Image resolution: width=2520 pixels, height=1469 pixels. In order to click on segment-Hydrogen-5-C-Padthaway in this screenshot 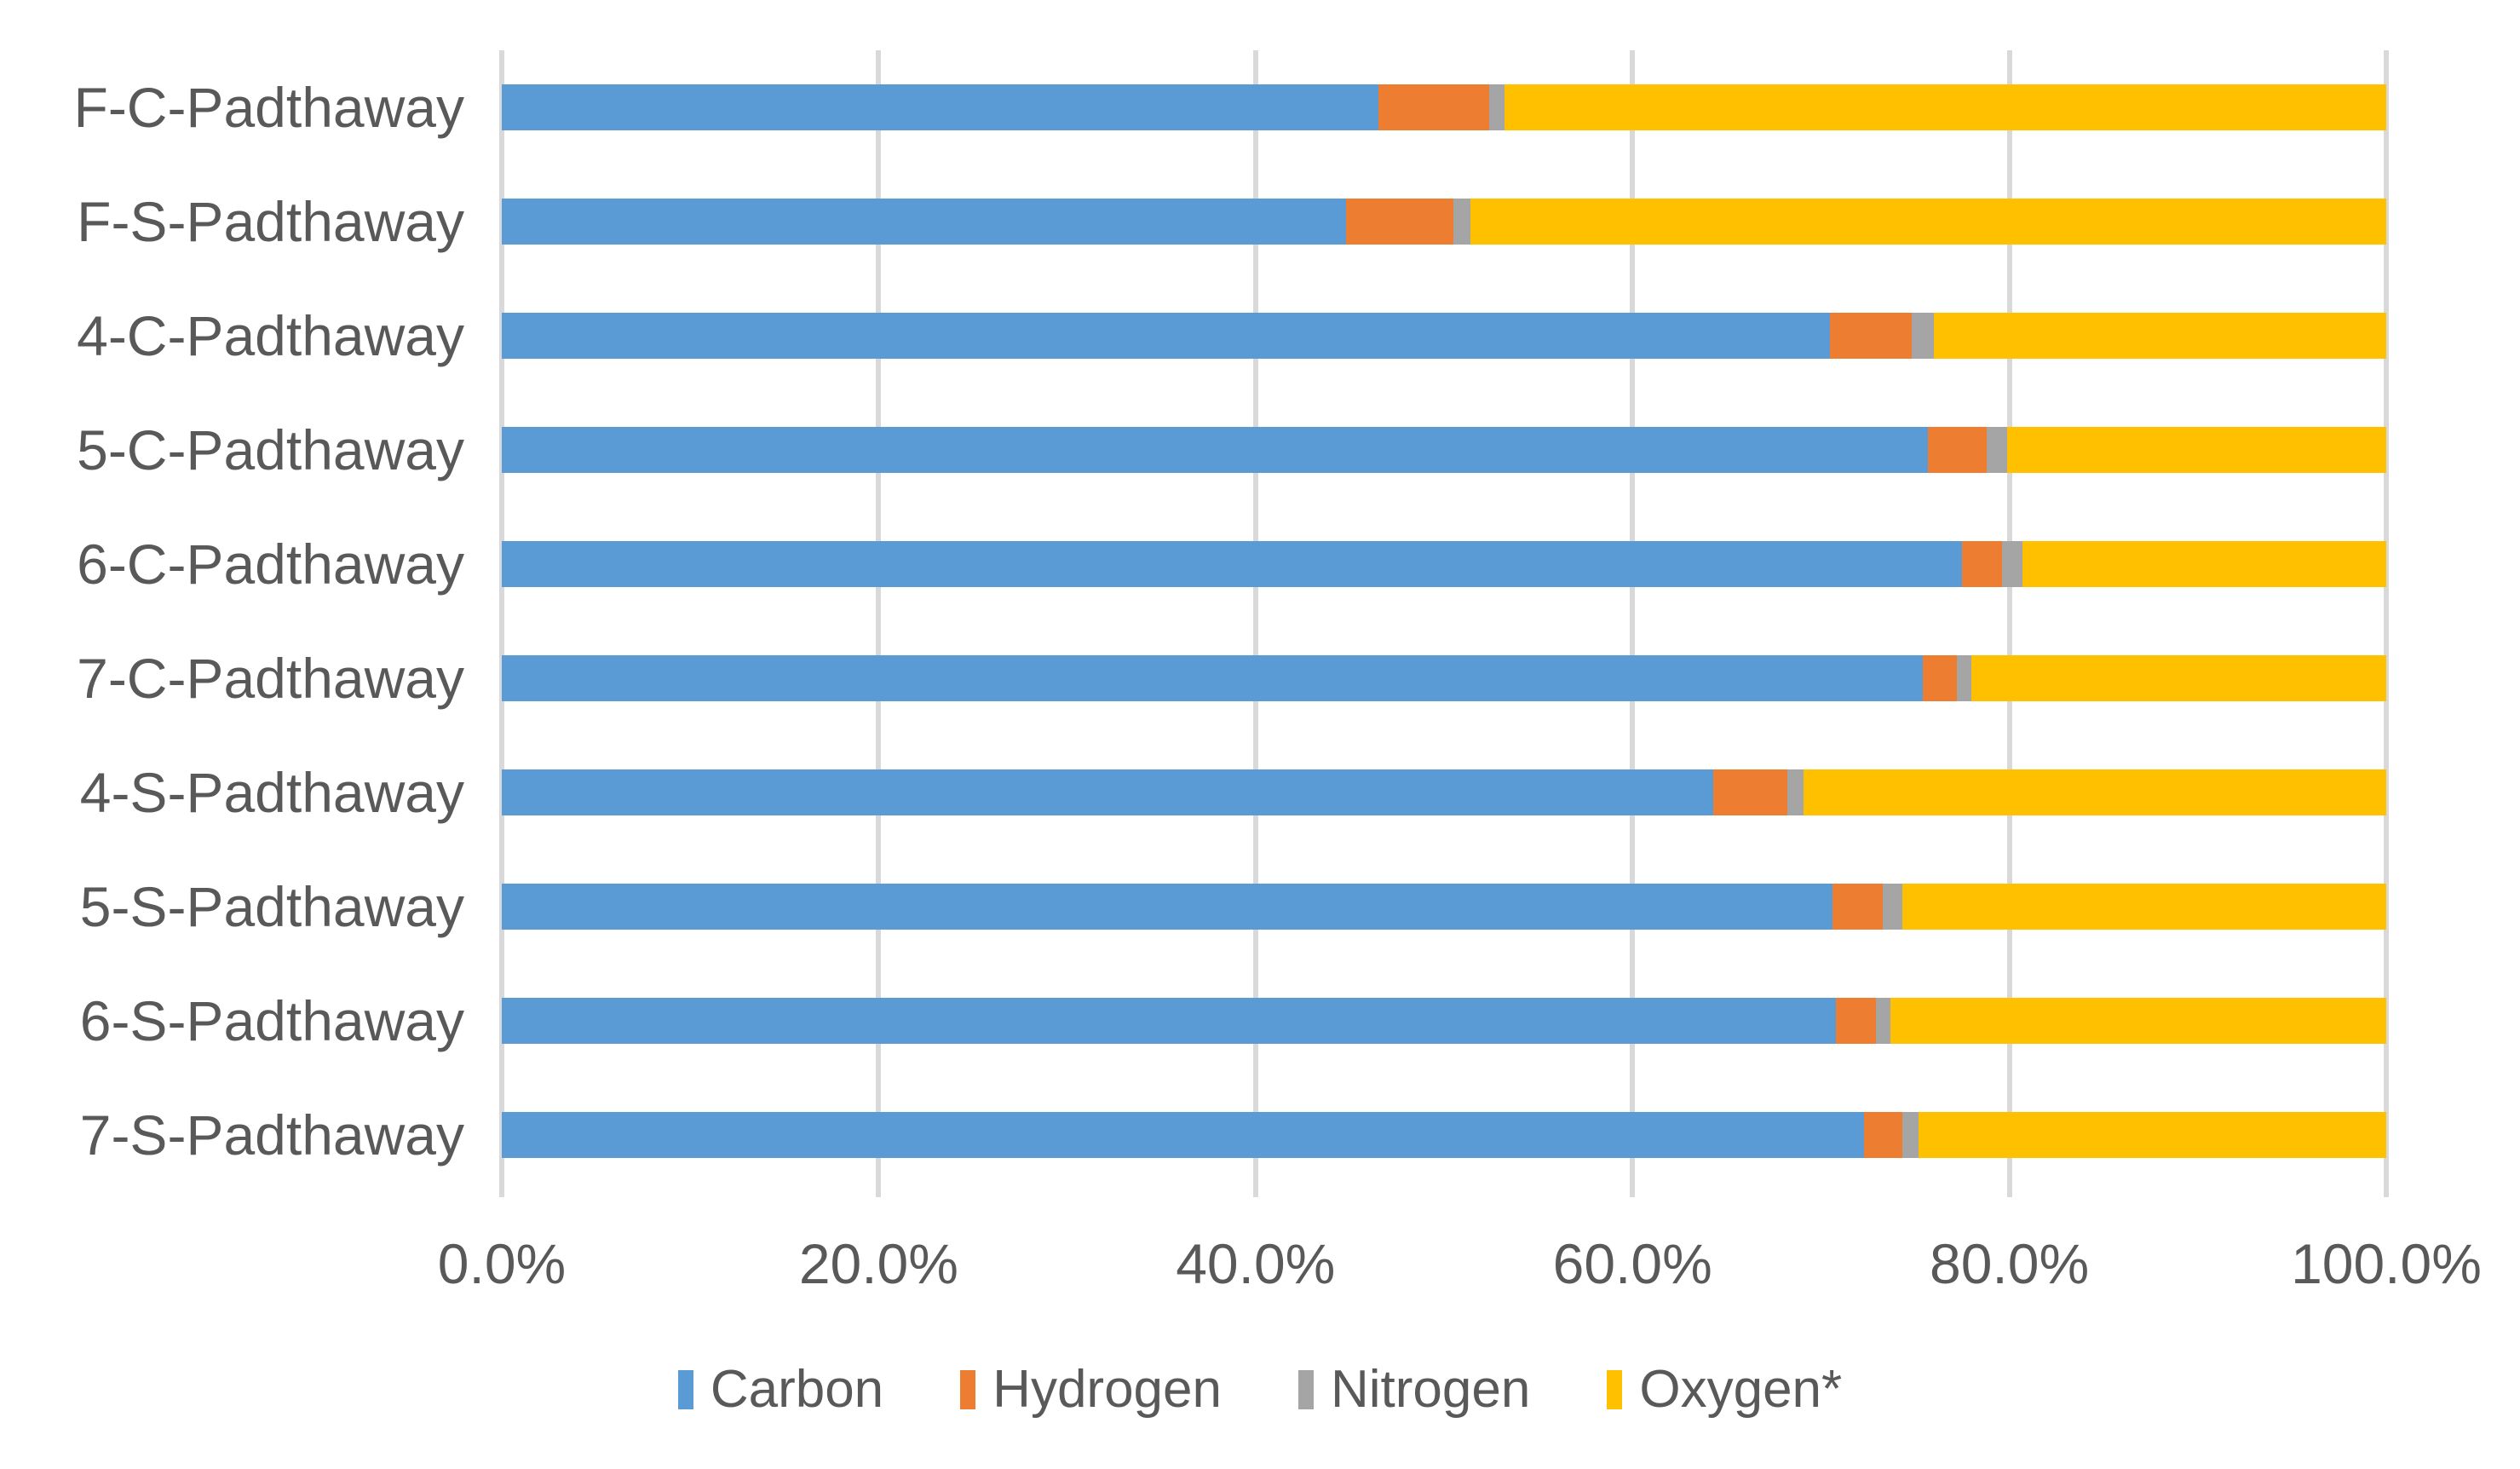, I will do `click(1958, 450)`.